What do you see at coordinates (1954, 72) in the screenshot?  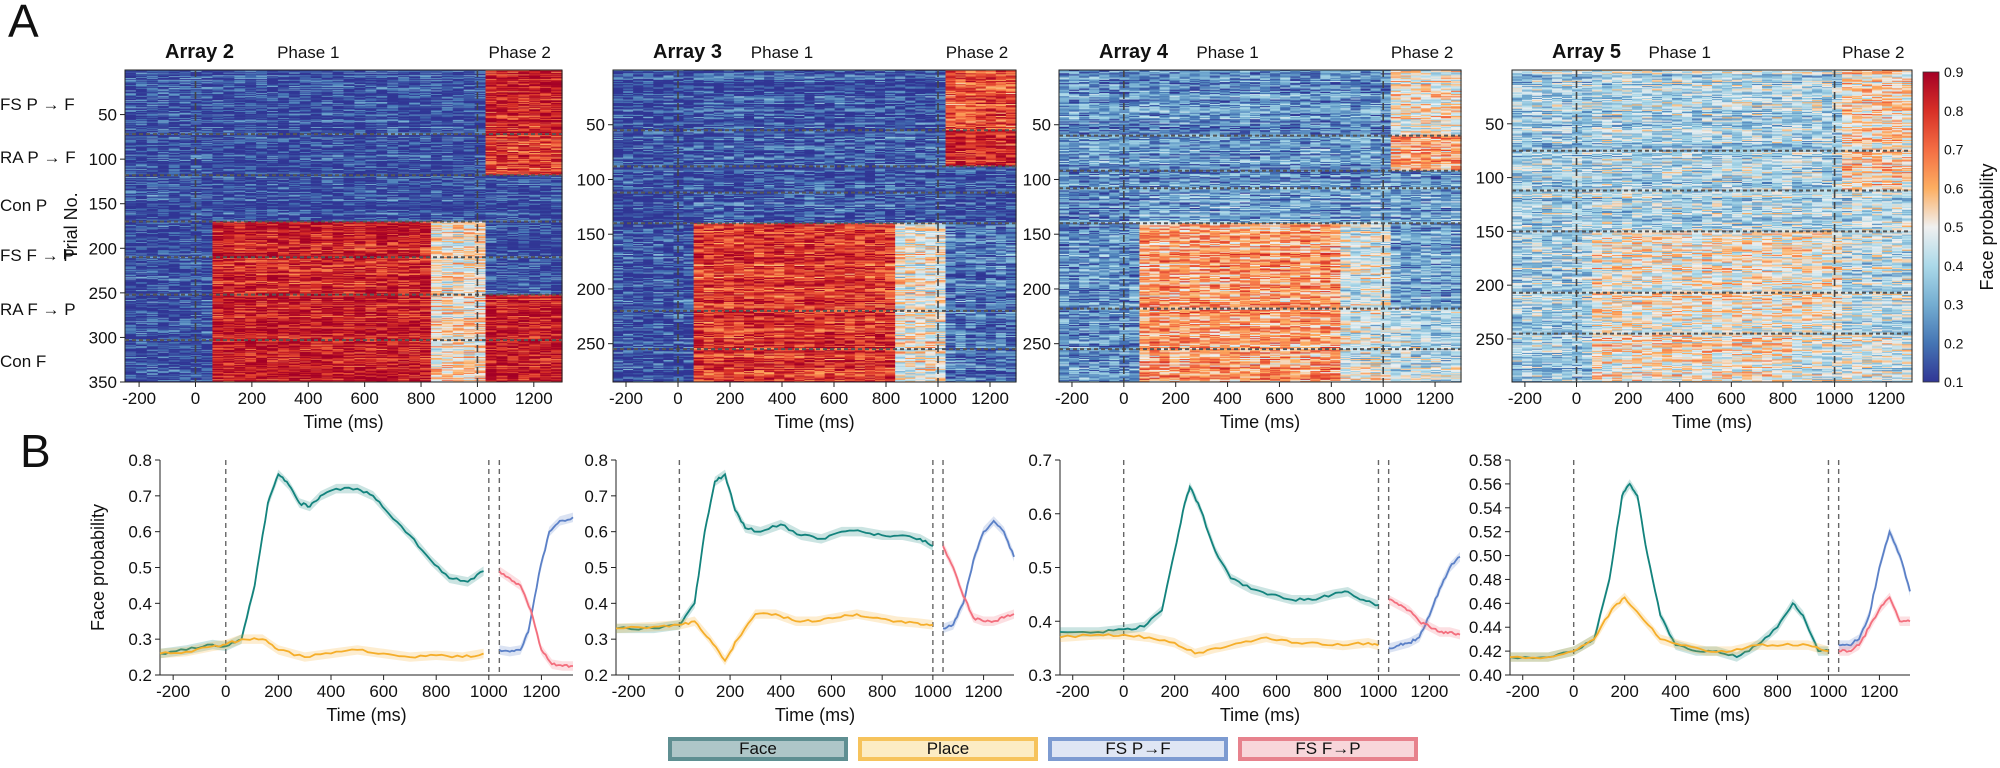 I see `colorbar-tick-label: 0.9` at bounding box center [1954, 72].